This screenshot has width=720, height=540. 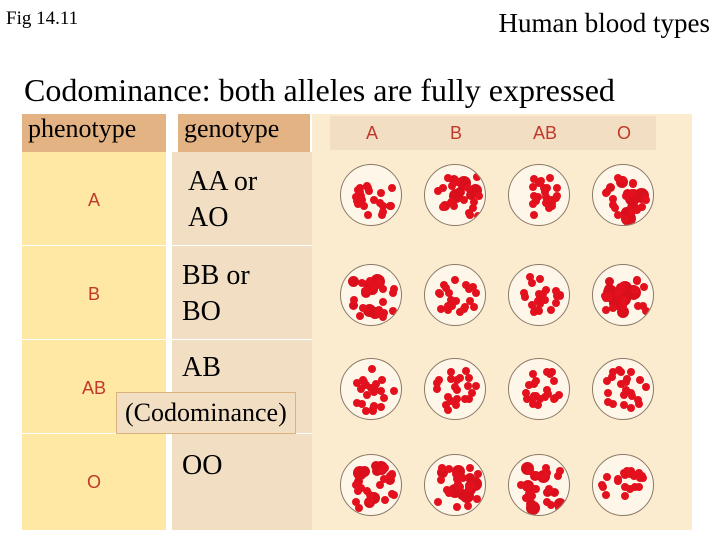 I want to click on phenotype-label: O, so click(x=93, y=482).